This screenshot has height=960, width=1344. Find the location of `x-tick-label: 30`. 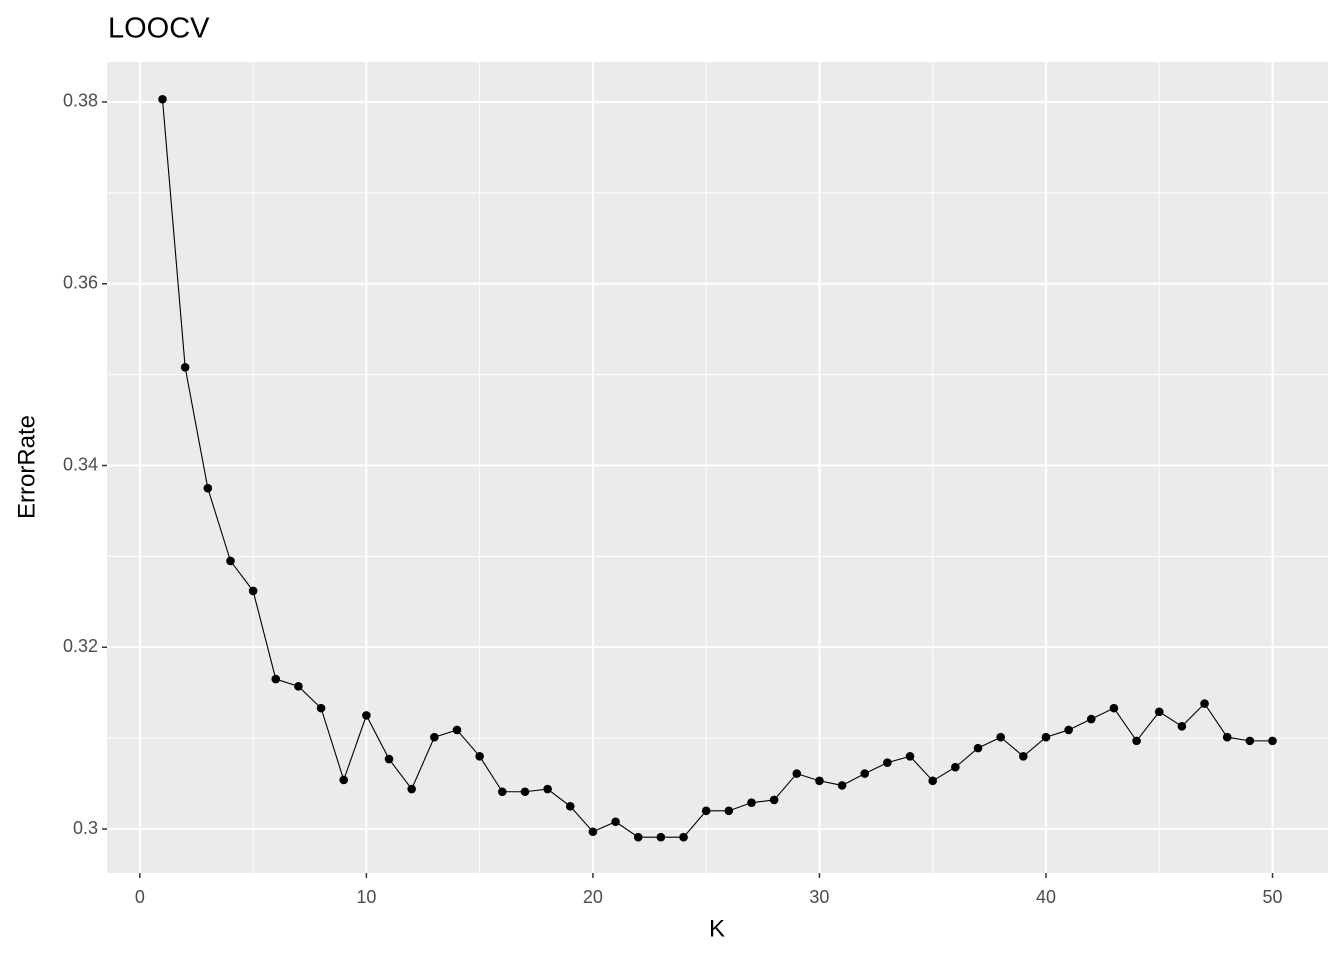

x-tick-label: 30 is located at coordinates (819, 897).